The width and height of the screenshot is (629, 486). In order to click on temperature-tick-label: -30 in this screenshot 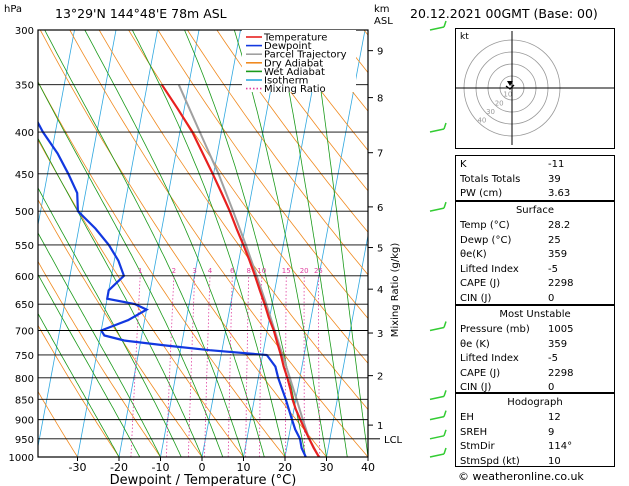, I will do `click(78, 467)`.